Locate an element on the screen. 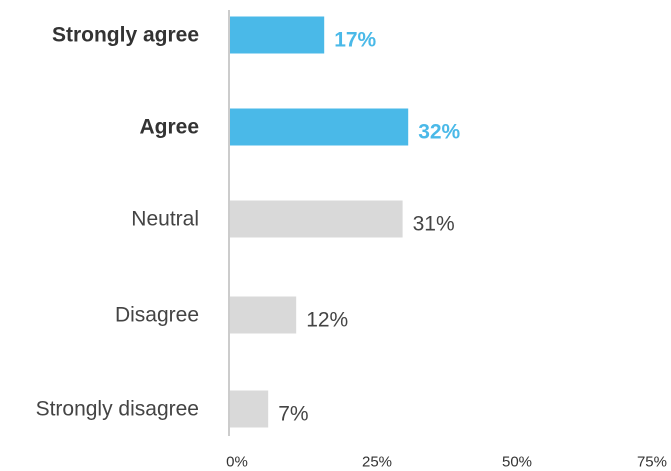 Image resolution: width=671 pixels, height=471 pixels. x-tick-label-0: 0% is located at coordinates (237, 462).